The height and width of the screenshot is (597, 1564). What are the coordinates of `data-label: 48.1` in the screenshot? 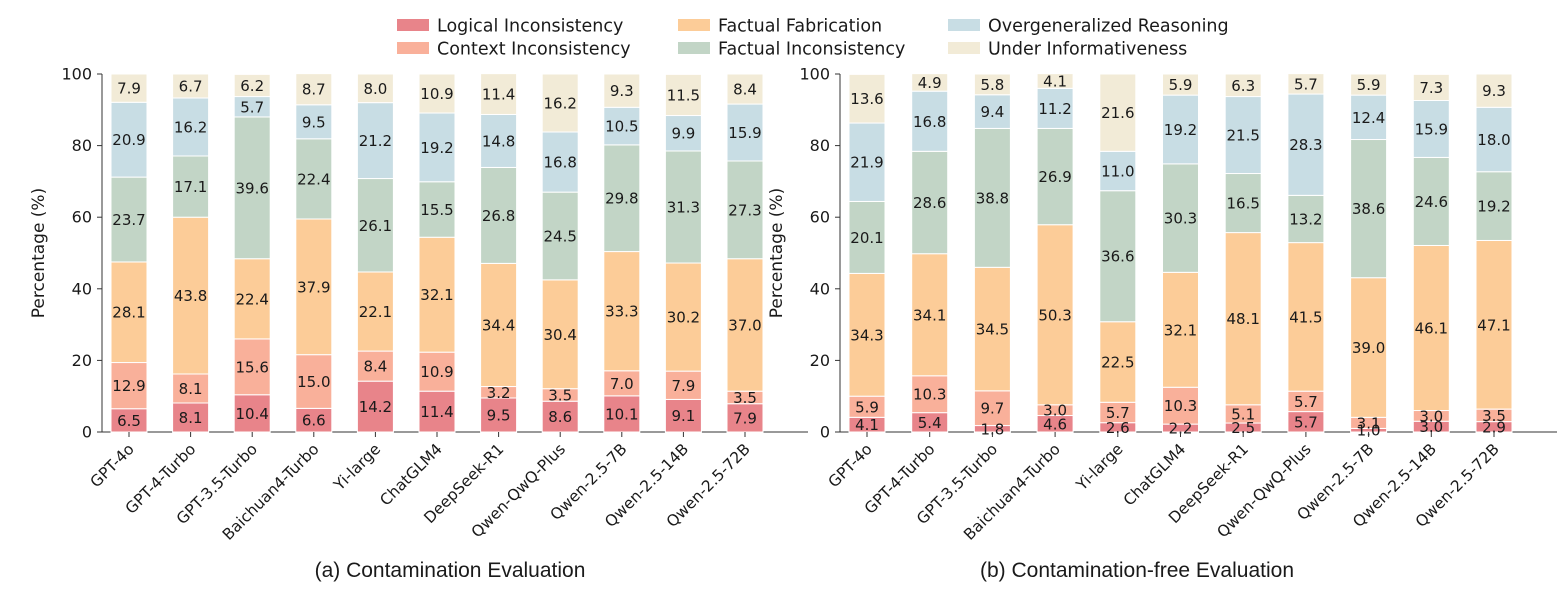 It's located at (1242, 319).